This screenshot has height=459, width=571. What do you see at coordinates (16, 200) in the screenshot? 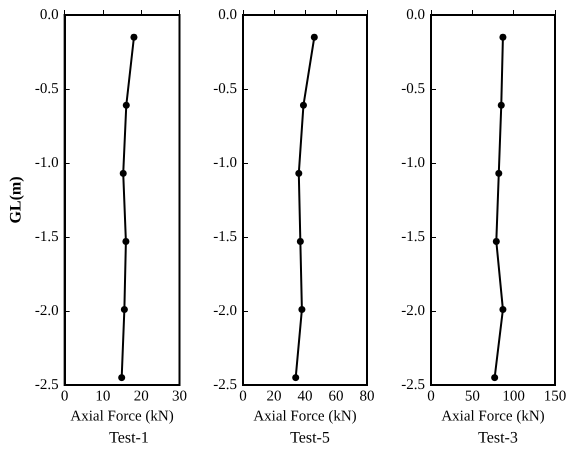
I see `y-axis-title: GL(m)` at bounding box center [16, 200].